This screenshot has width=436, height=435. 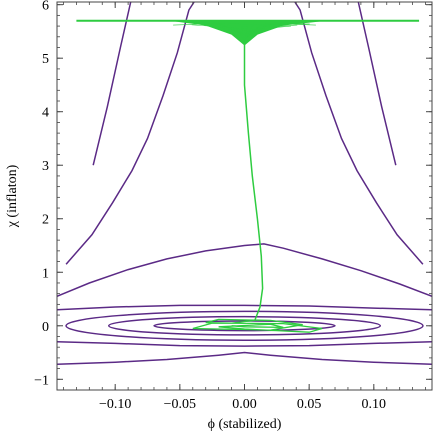 What do you see at coordinates (12, 196) in the screenshot?
I see `y-axis-title: χ (inflaton)` at bounding box center [12, 196].